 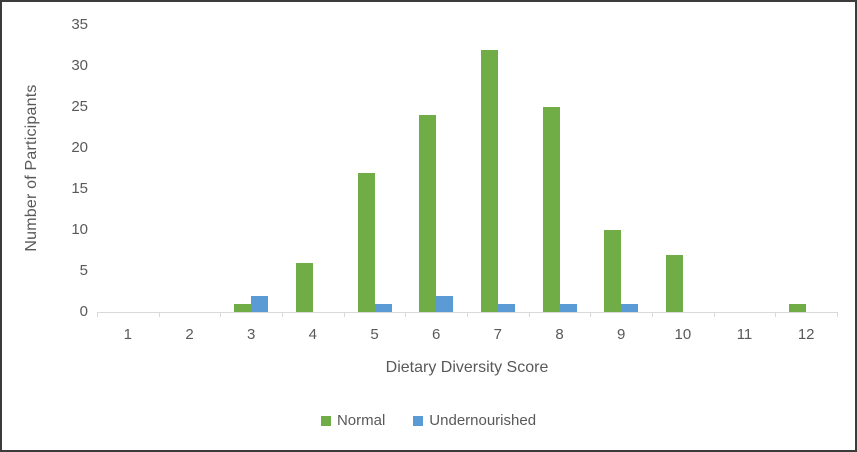 I want to click on y-tick-label: 5, so click(x=83, y=270).